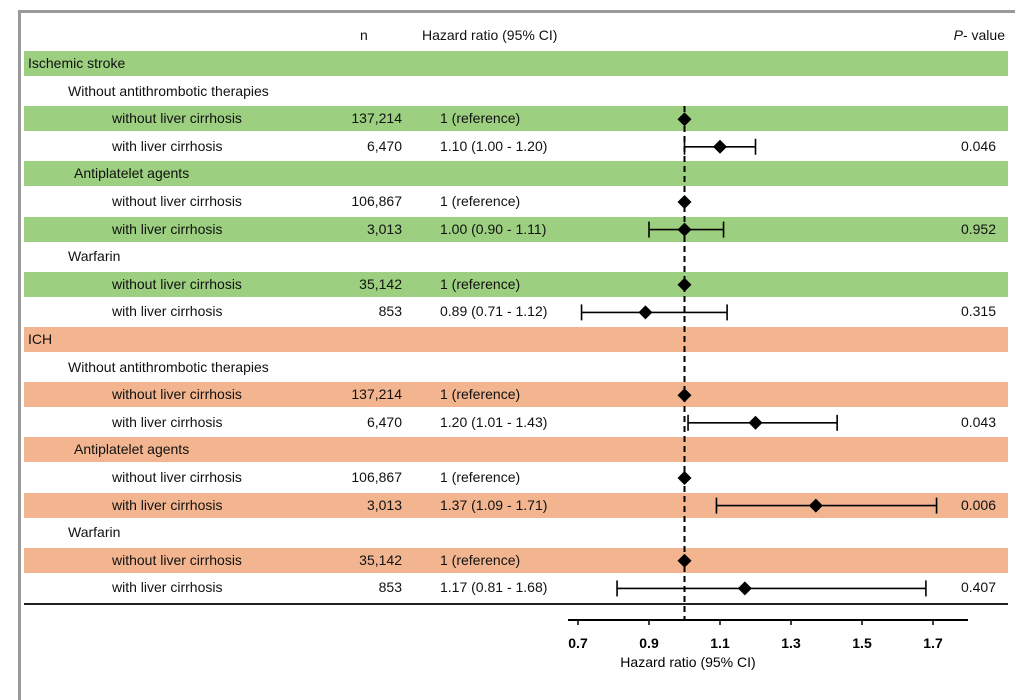 This screenshot has width=1015, height=700. What do you see at coordinates (494, 311) in the screenshot?
I see `row-hazard-ratio: 0.89 (0.71 - 1.12)` at bounding box center [494, 311].